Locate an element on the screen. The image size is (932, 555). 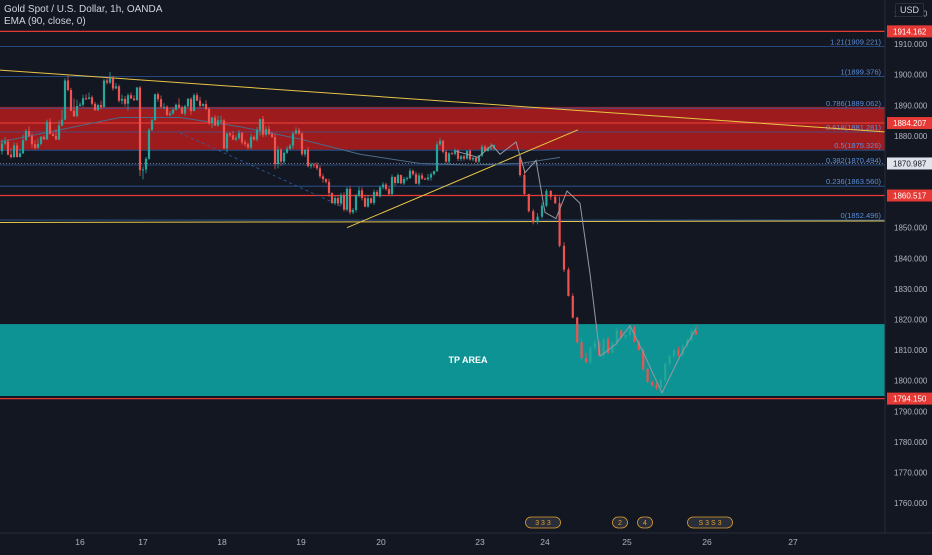
event-badge-label: S 3 S 3 is located at coordinates (710, 523).